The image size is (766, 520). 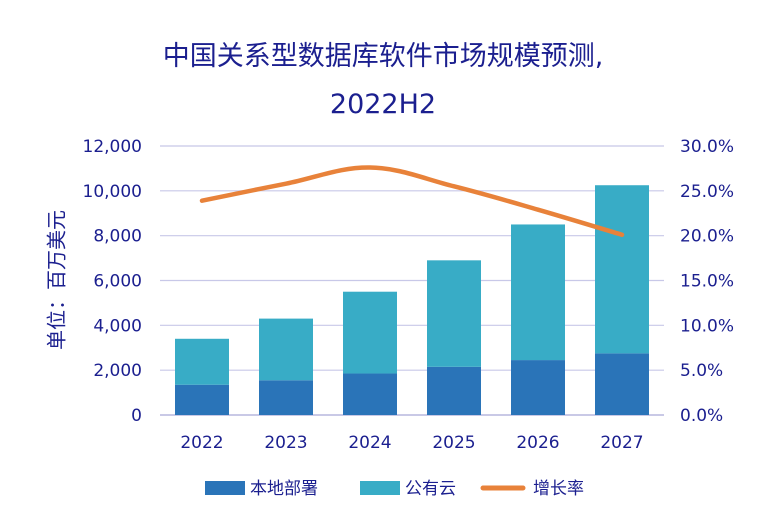 I want to click on right-tick-label: 10.0%, so click(x=707, y=326).